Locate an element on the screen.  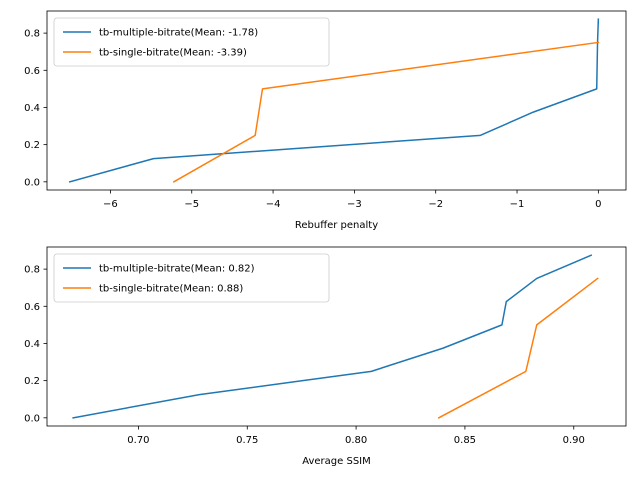
x-tick-label: −4 is located at coordinates (273, 204).